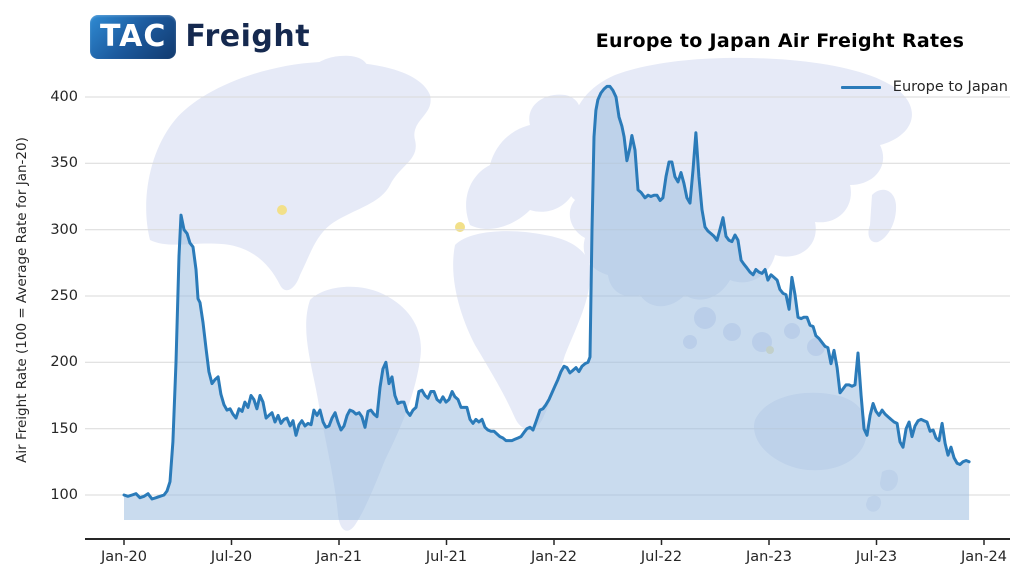 Image resolution: width=1024 pixels, height=576 pixels. I want to click on x-tick-label: Jan-24, so click(984, 557).